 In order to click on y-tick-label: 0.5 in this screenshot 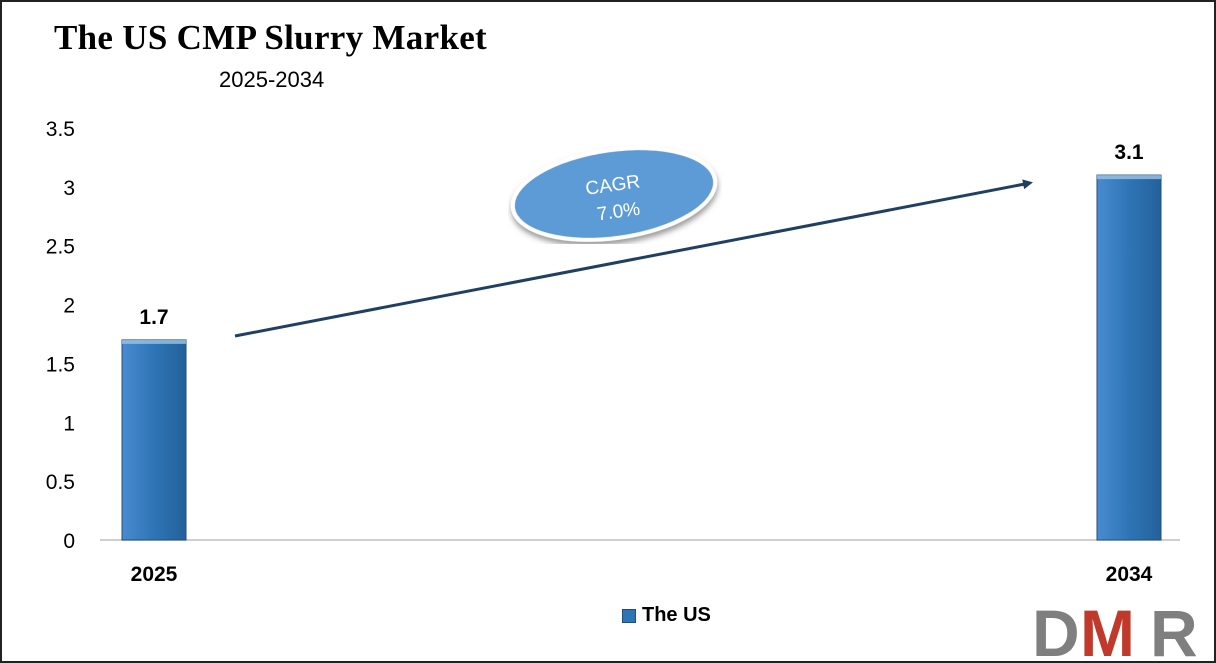, I will do `click(60, 482)`.